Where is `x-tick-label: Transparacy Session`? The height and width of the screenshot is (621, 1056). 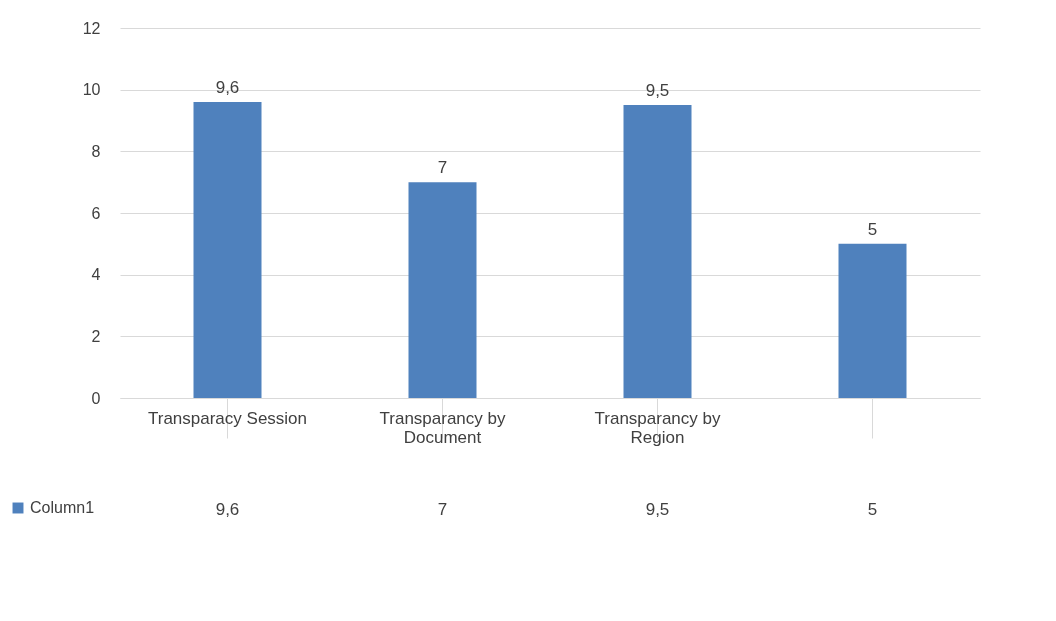
x-tick-label: Transparacy Session is located at coordinates (227, 418).